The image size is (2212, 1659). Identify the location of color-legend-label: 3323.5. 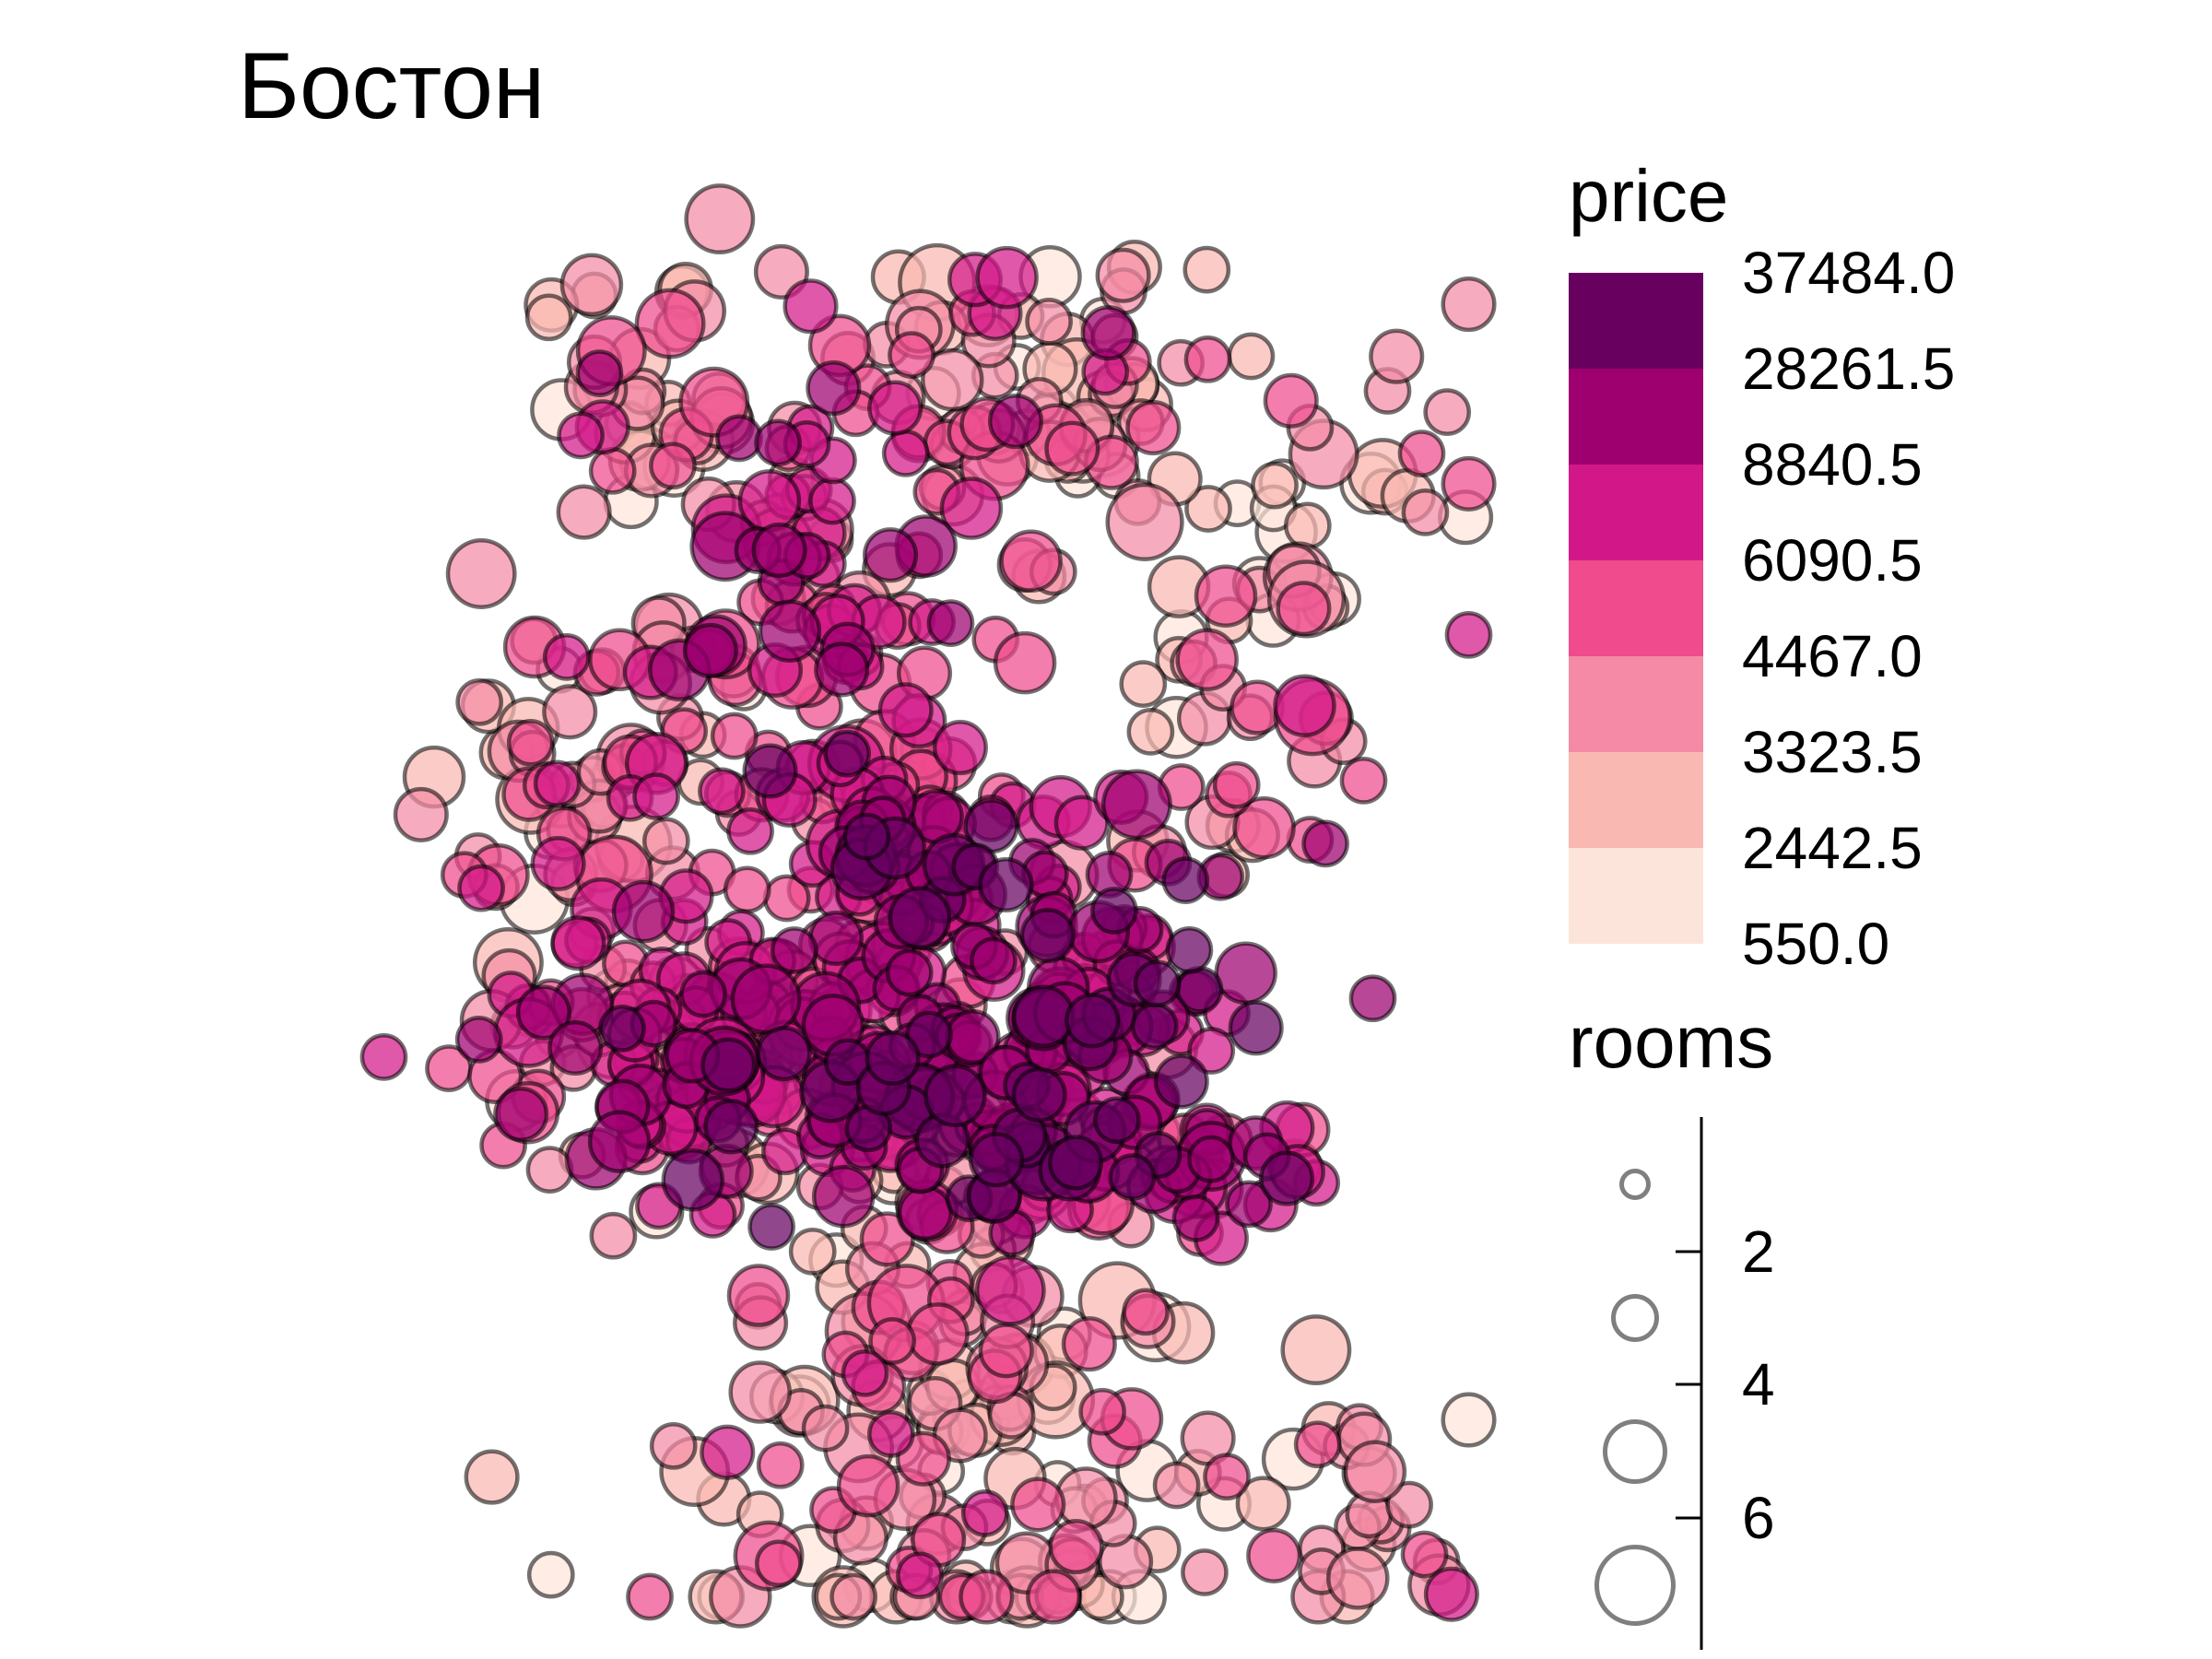
(1832, 752).